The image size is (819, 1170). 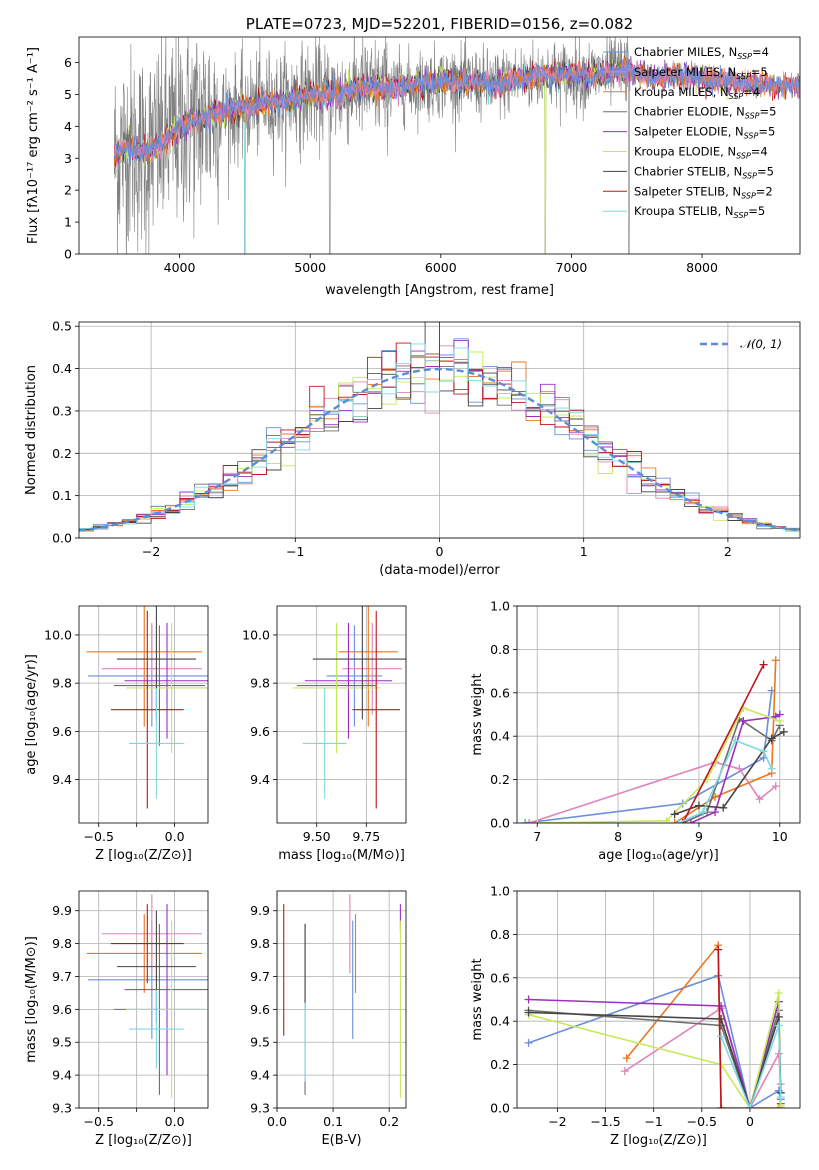 What do you see at coordinates (500, 934) in the screenshot?
I see `y-tick-label: 0.8` at bounding box center [500, 934].